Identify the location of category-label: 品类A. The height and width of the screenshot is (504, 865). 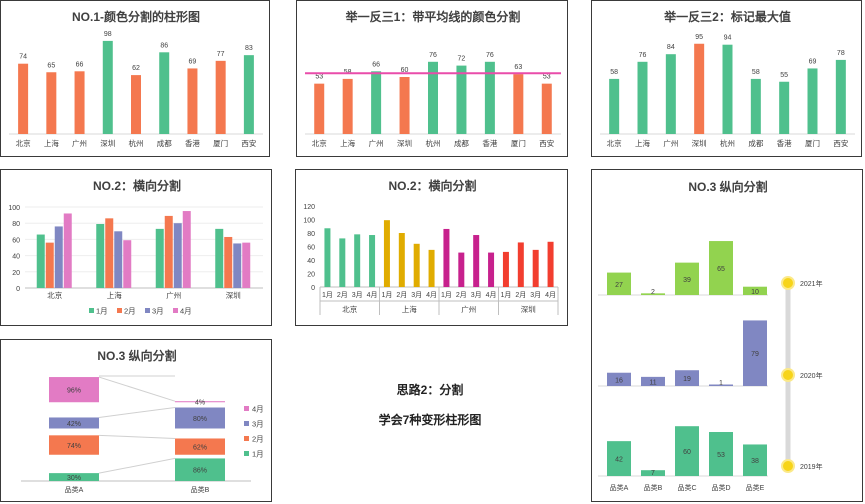
(74, 489).